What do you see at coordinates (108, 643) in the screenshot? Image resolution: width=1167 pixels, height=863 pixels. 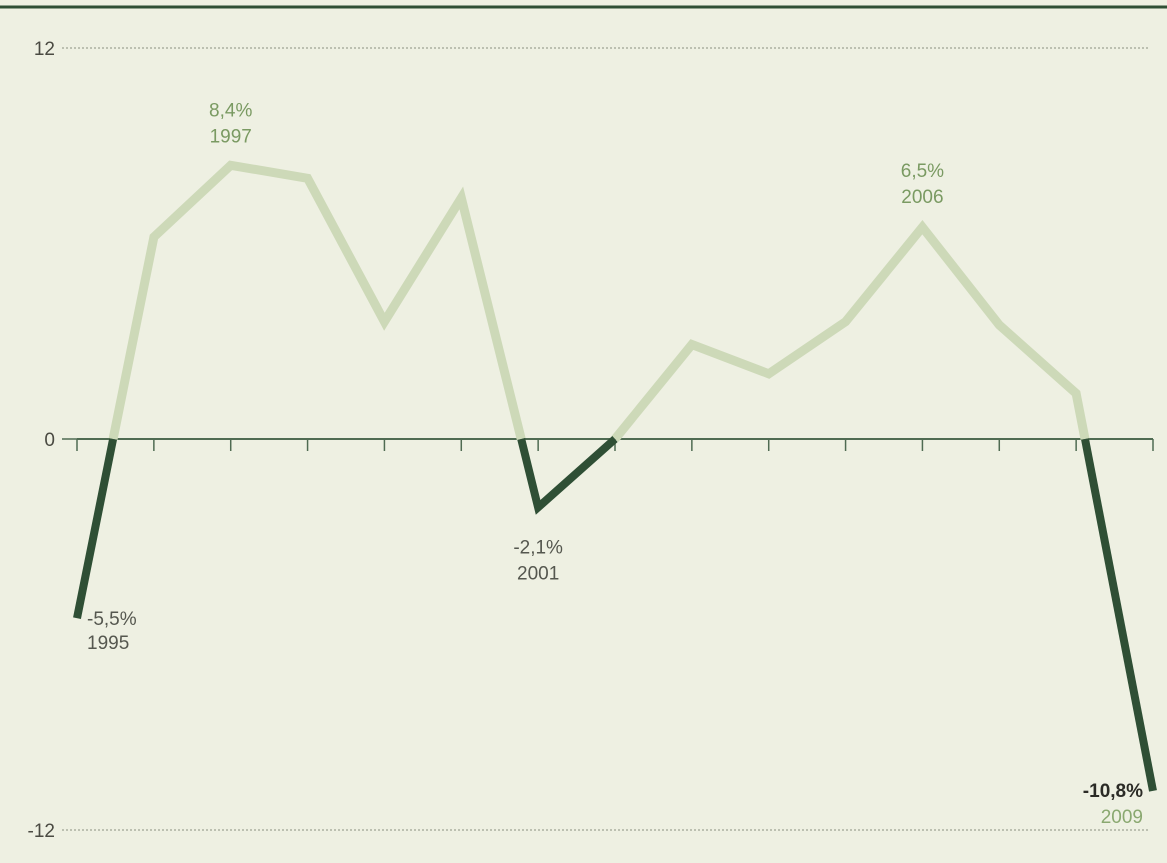 I see `annotation-year: 1995` at bounding box center [108, 643].